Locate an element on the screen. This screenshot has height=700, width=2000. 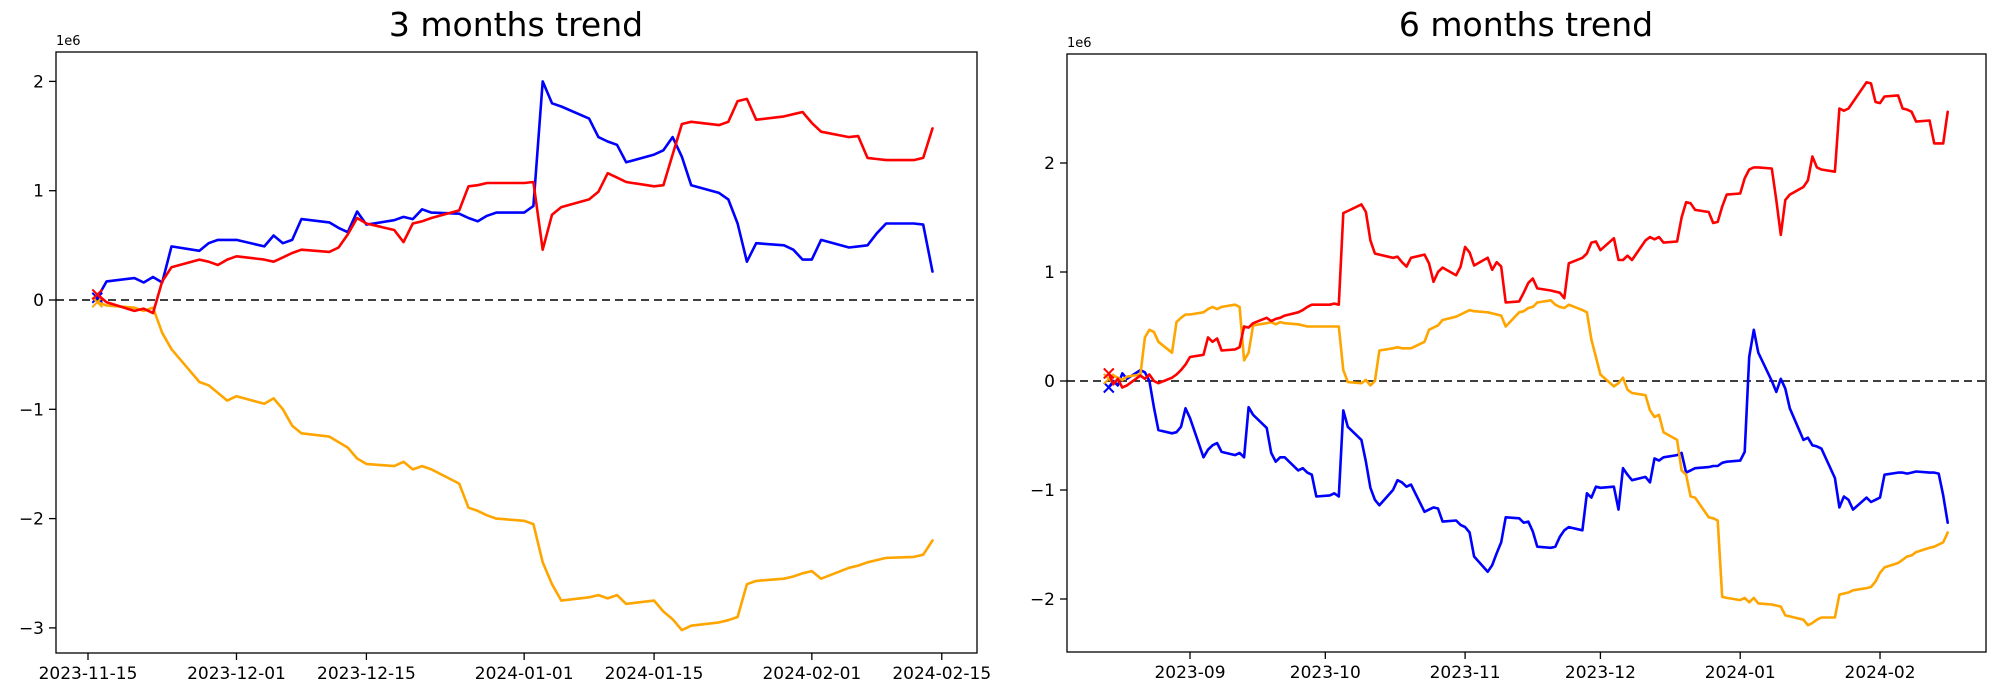
x-tick-label: 2024-01 is located at coordinates (1740, 673).